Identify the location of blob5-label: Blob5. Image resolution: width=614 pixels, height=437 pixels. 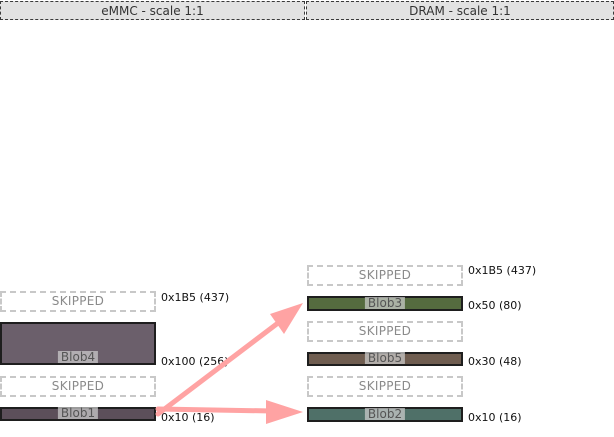
(385, 358).